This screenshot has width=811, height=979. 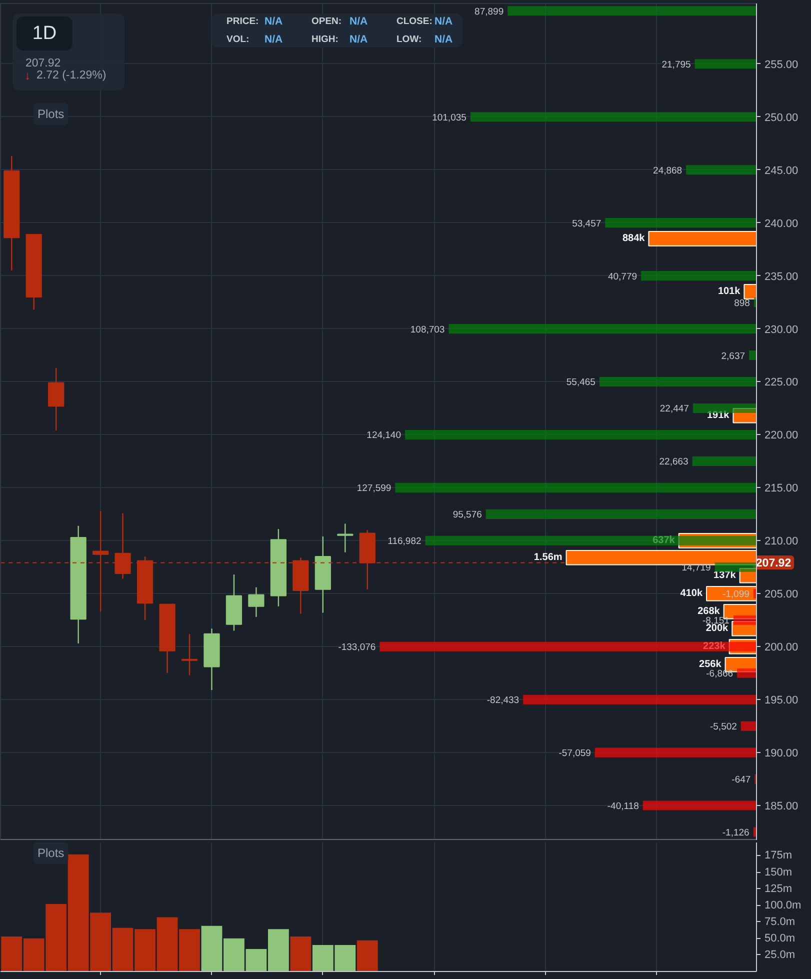 I want to click on annotation: 2.72 (-1.29%), so click(x=71, y=76).